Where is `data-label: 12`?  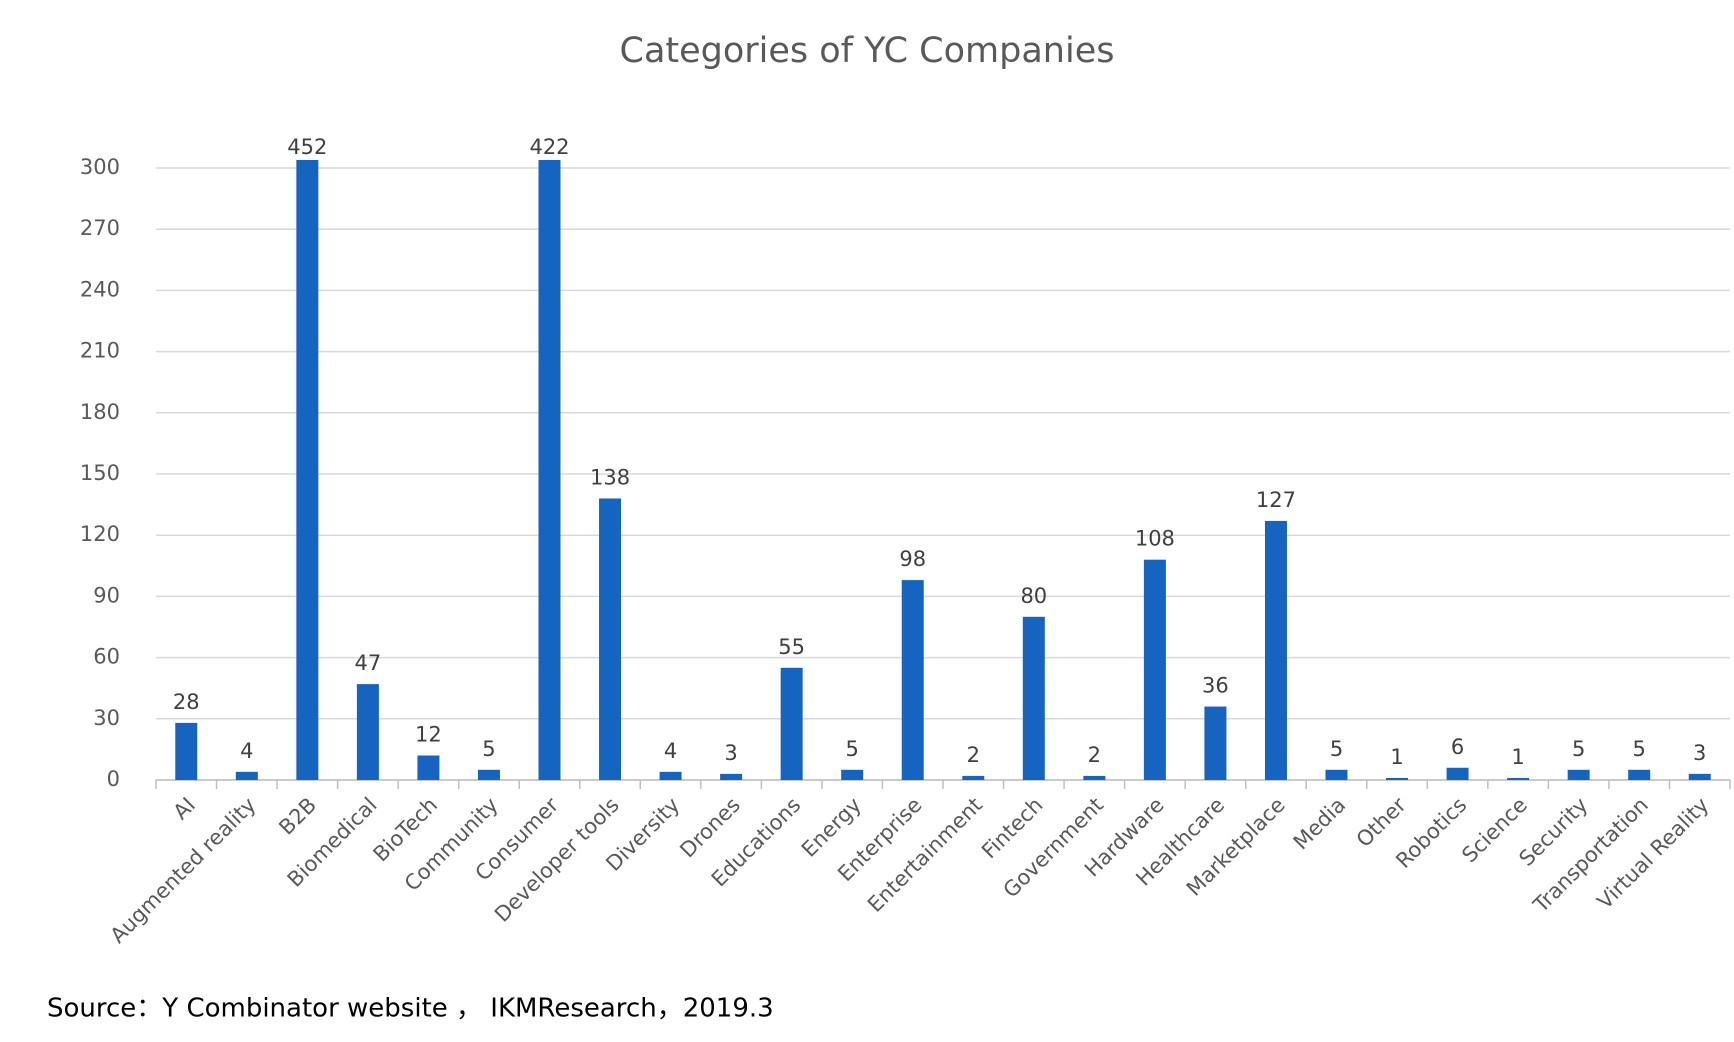
data-label: 12 is located at coordinates (428, 735).